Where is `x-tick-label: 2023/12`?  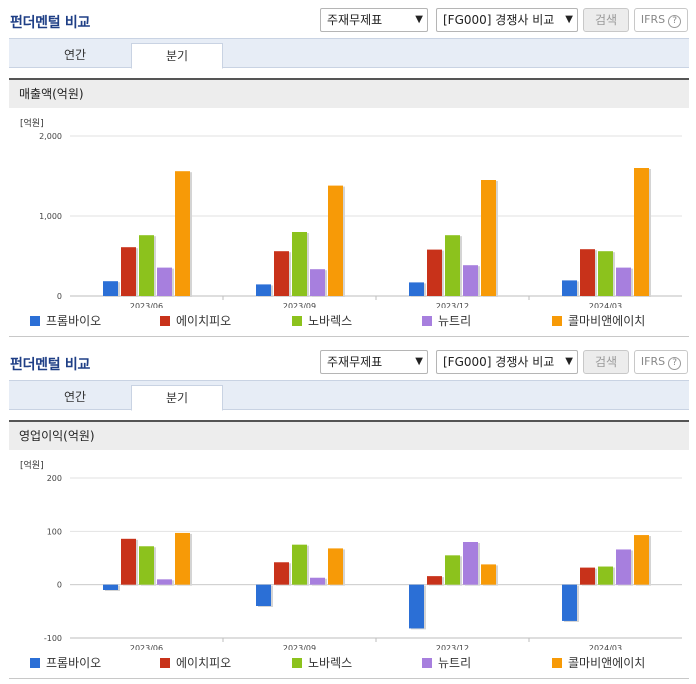 x-tick-label: 2023/12 is located at coordinates (452, 305).